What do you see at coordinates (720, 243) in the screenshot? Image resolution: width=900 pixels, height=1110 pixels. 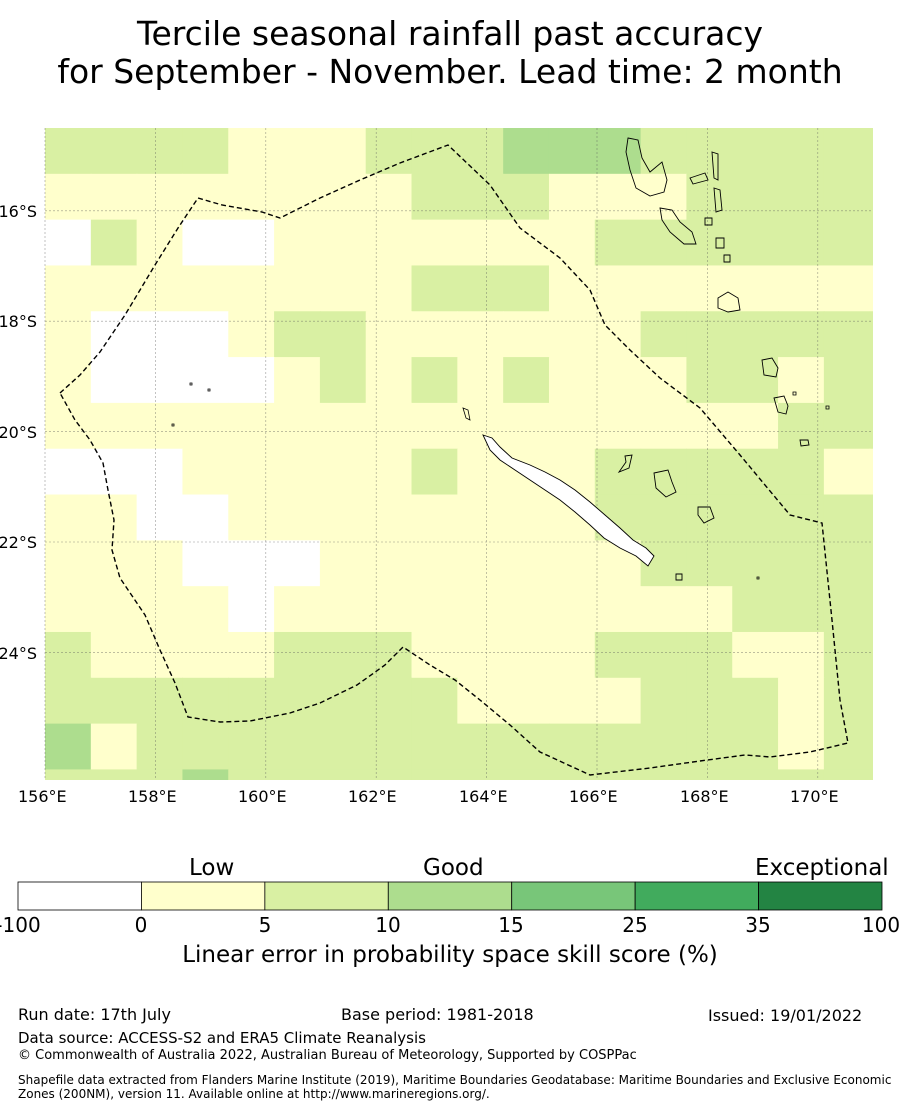 I see `epi-island` at bounding box center [720, 243].